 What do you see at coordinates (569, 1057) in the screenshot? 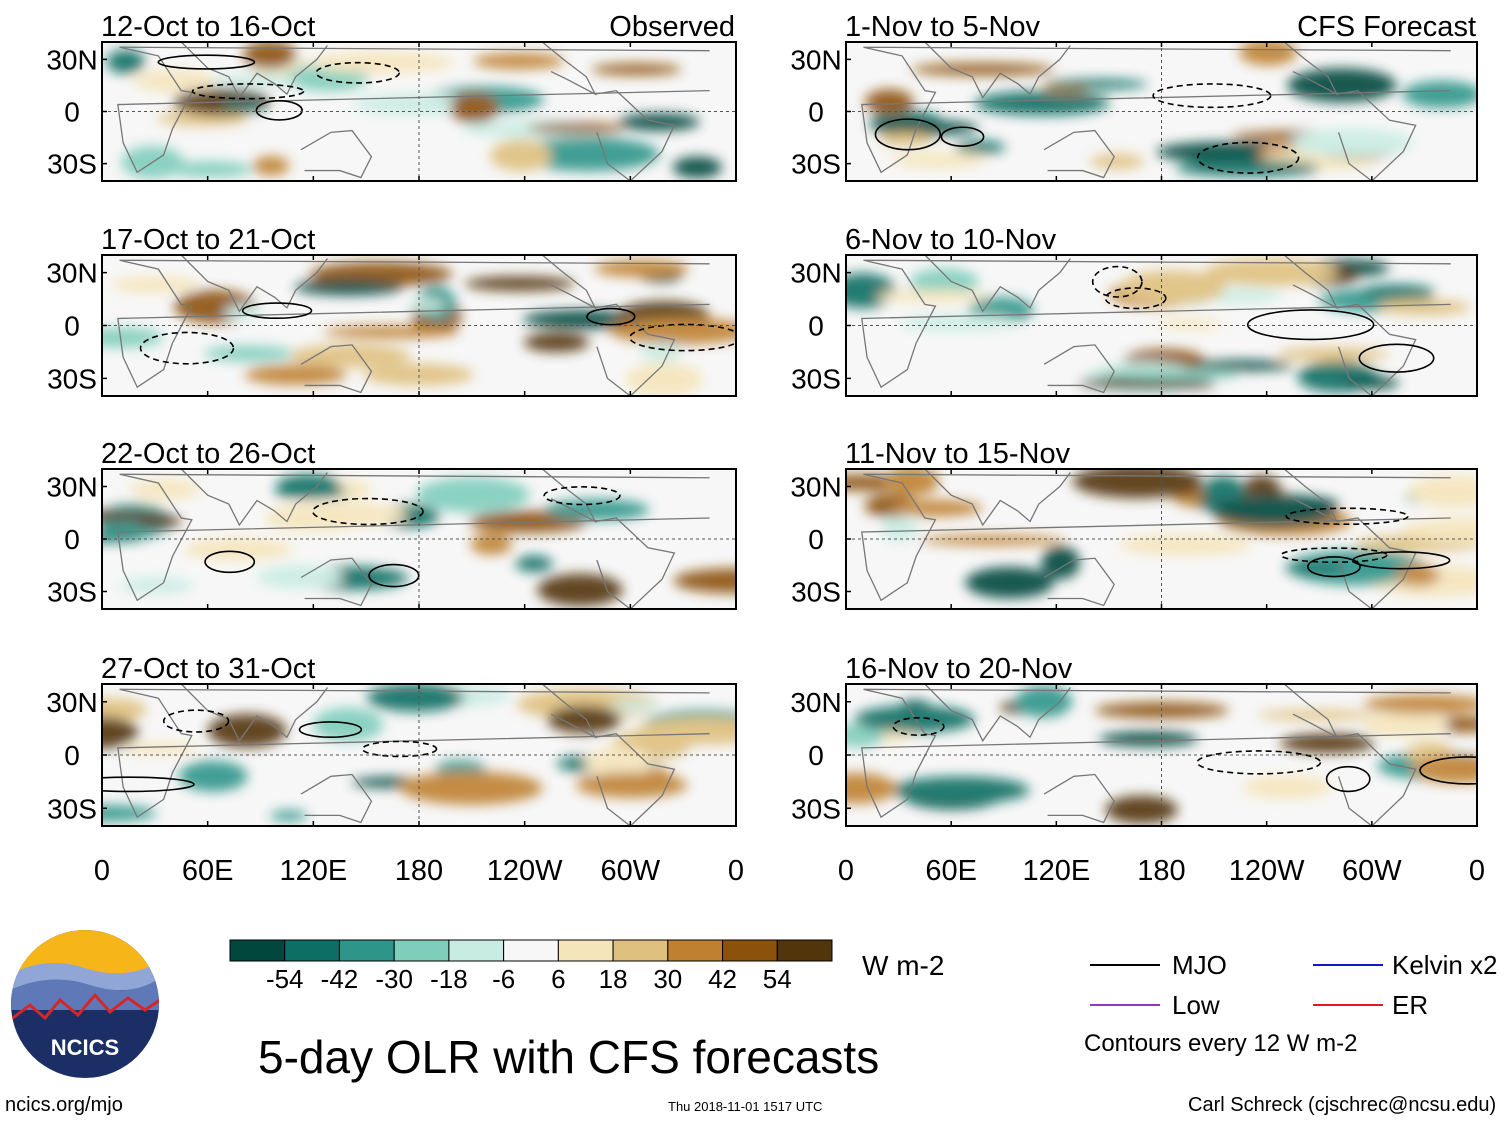
I see `figure-title: 5-day OLR with CFS forecasts` at bounding box center [569, 1057].